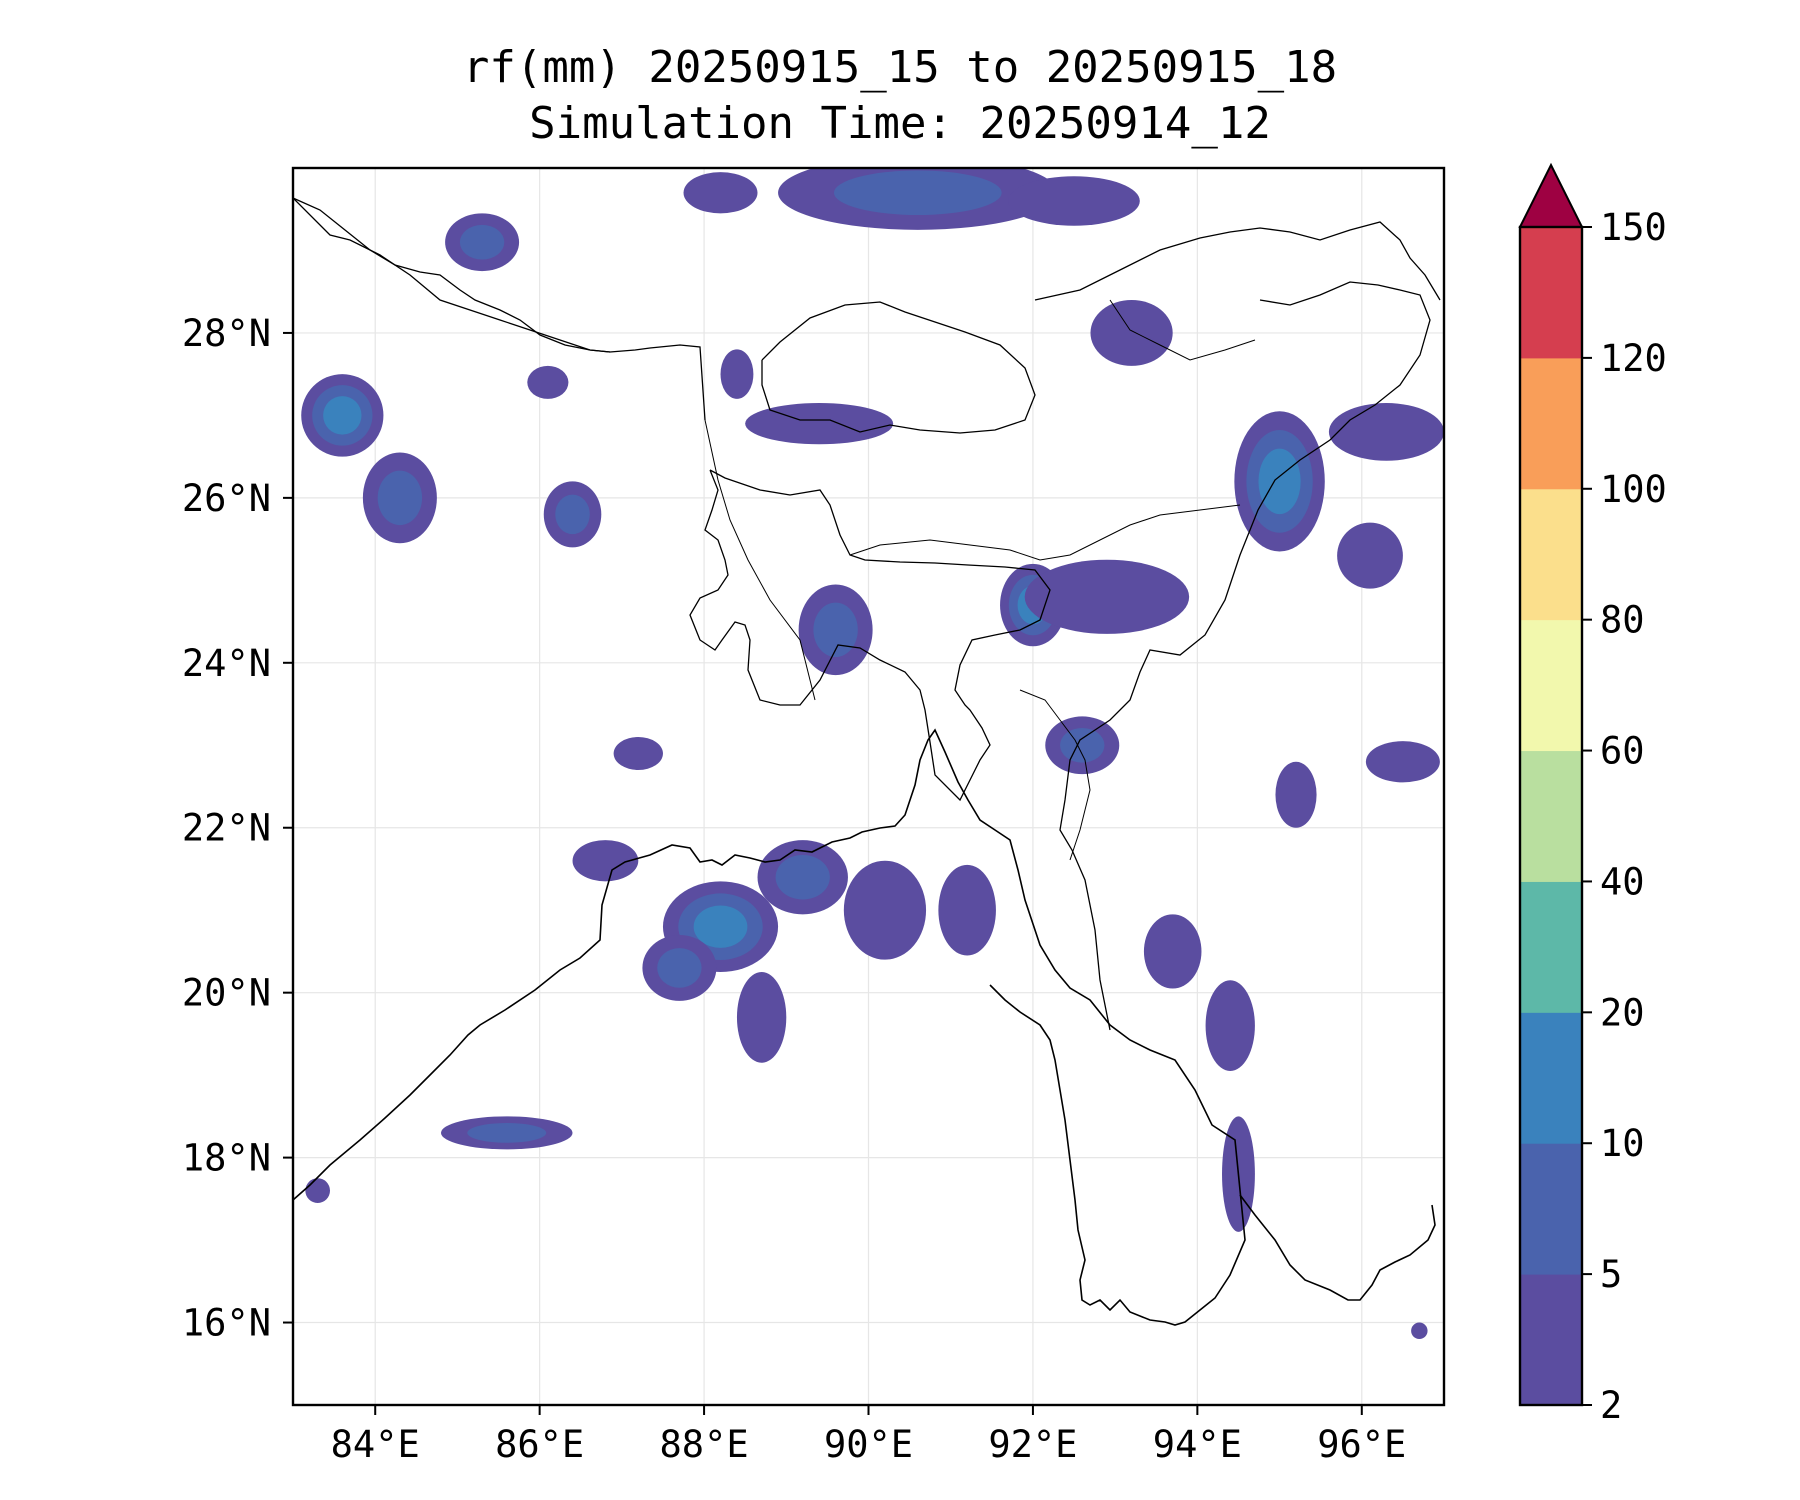 The image size is (1800, 1500). What do you see at coordinates (375, 1444) in the screenshot?
I see `lon-tick-label: 84°E` at bounding box center [375, 1444].